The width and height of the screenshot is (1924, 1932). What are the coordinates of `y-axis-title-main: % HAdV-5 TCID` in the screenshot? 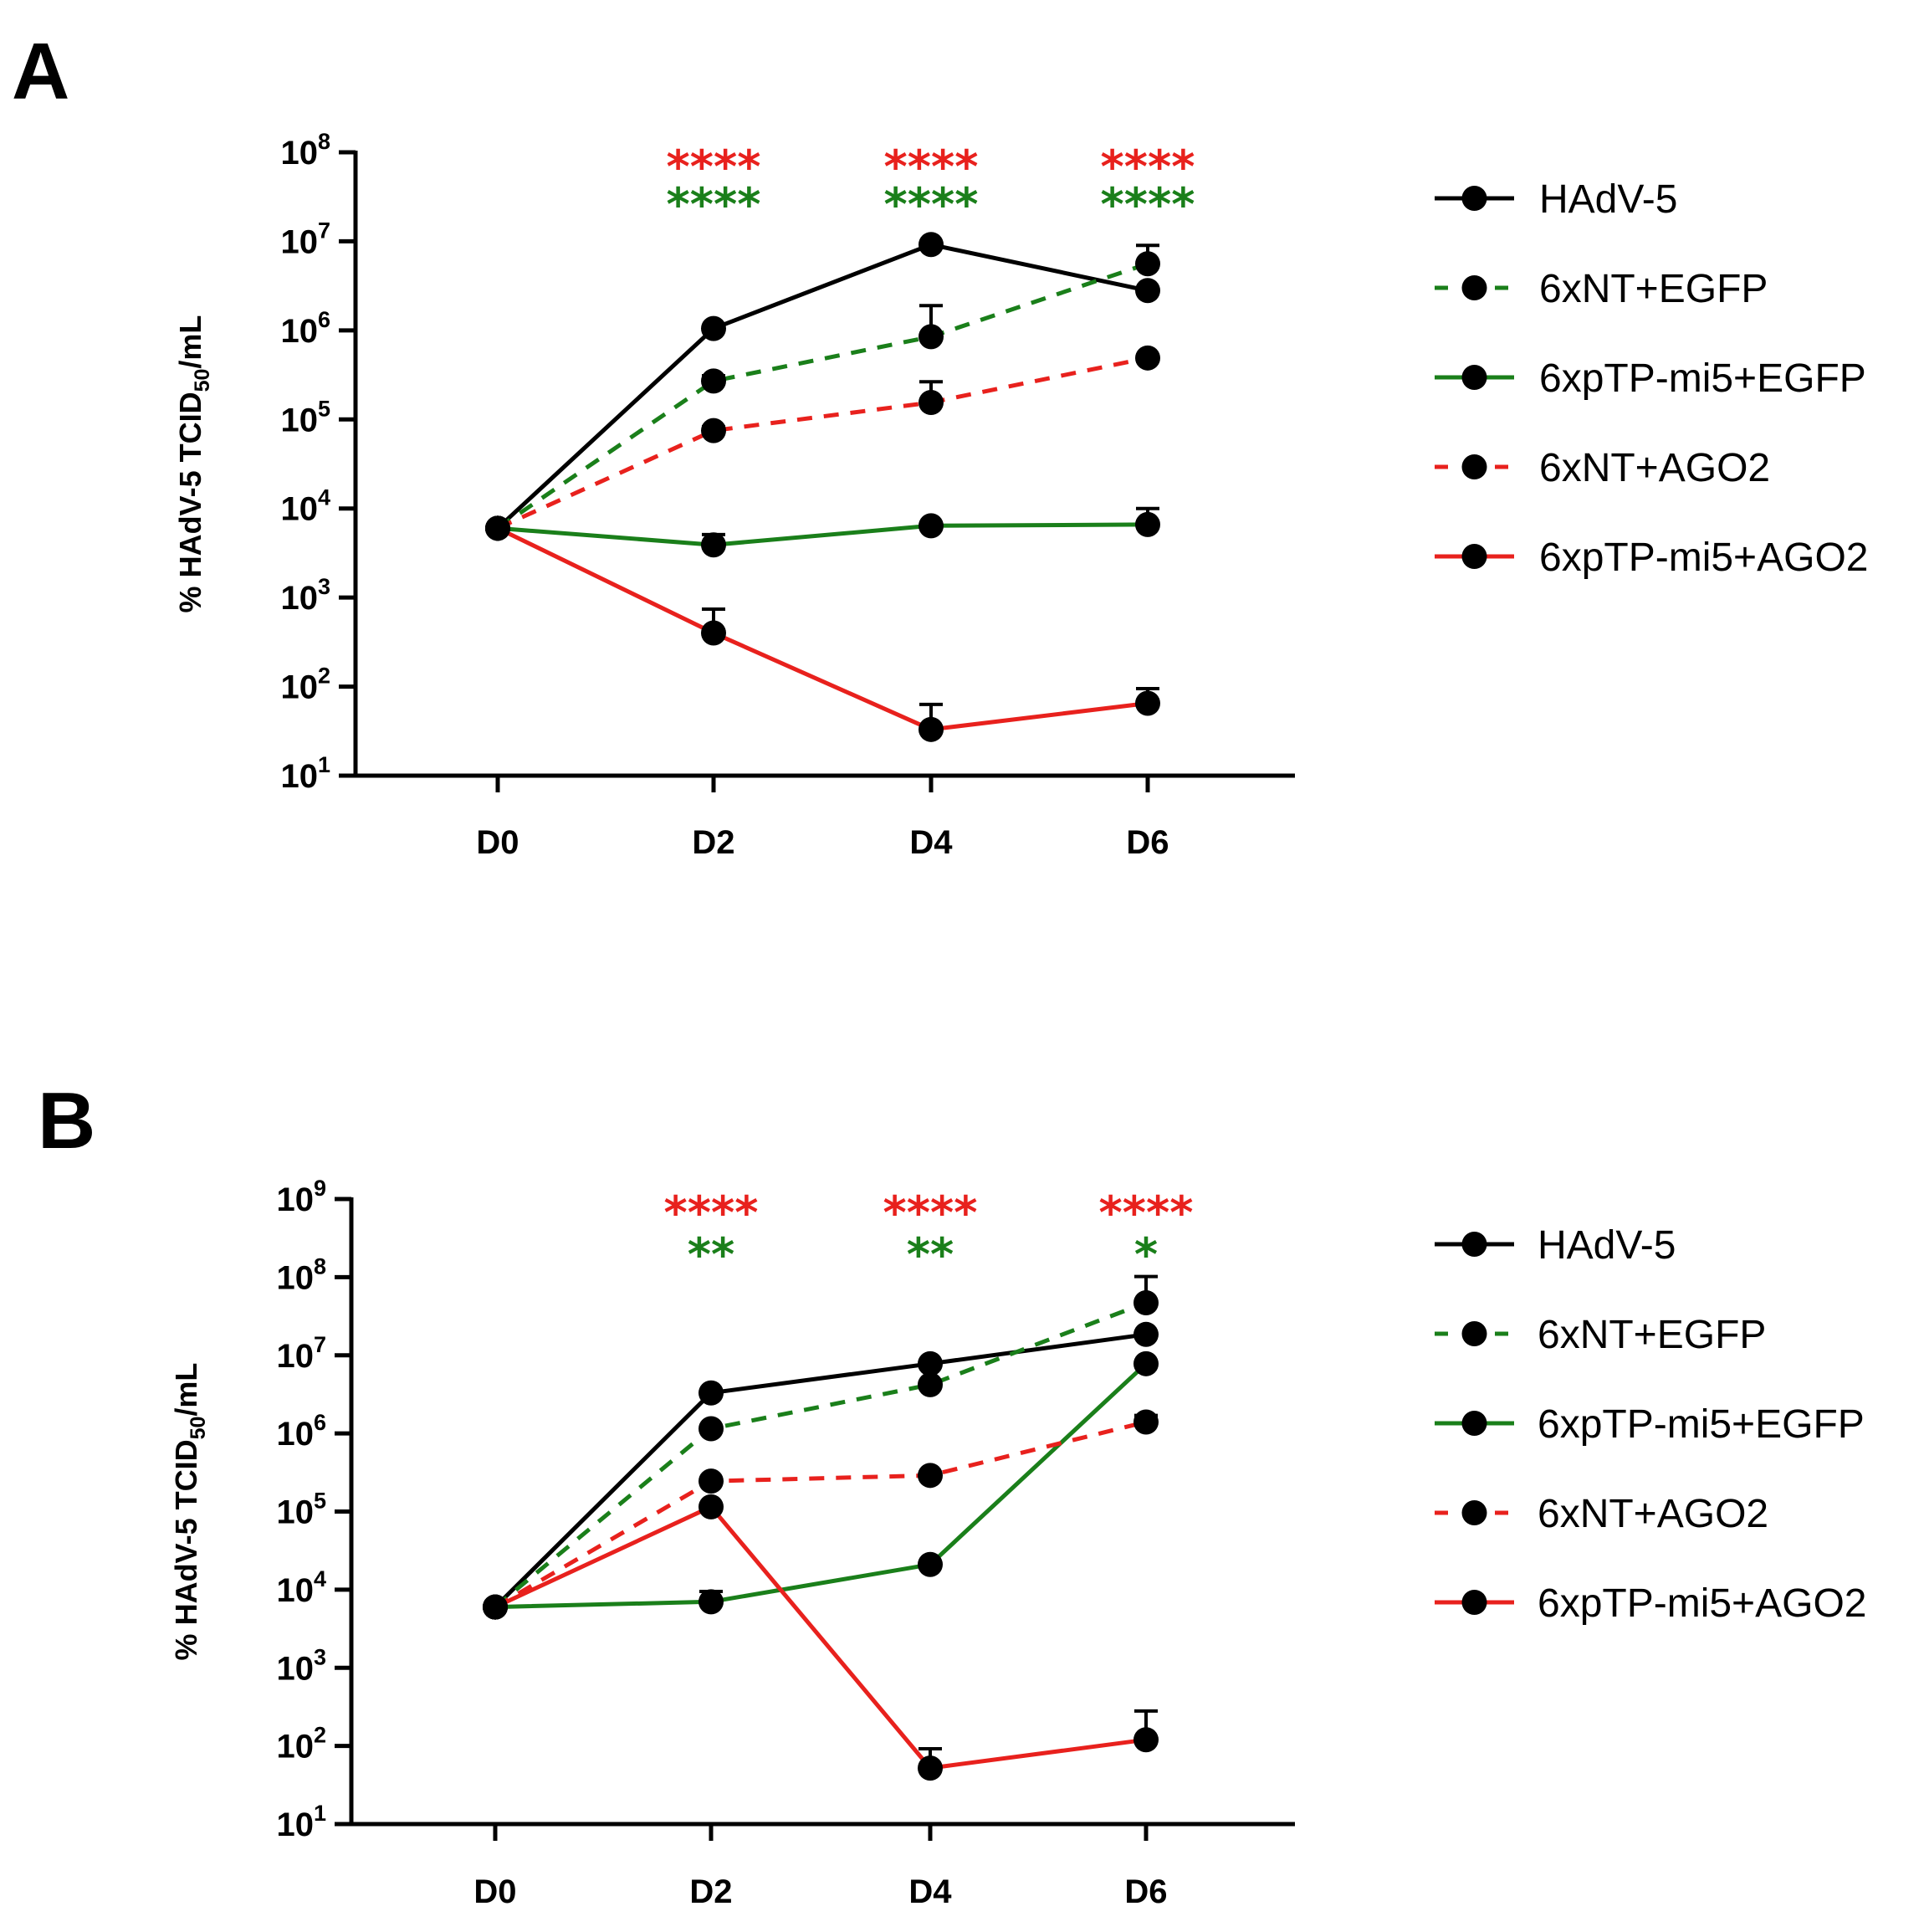 It's located at (186, 1549).